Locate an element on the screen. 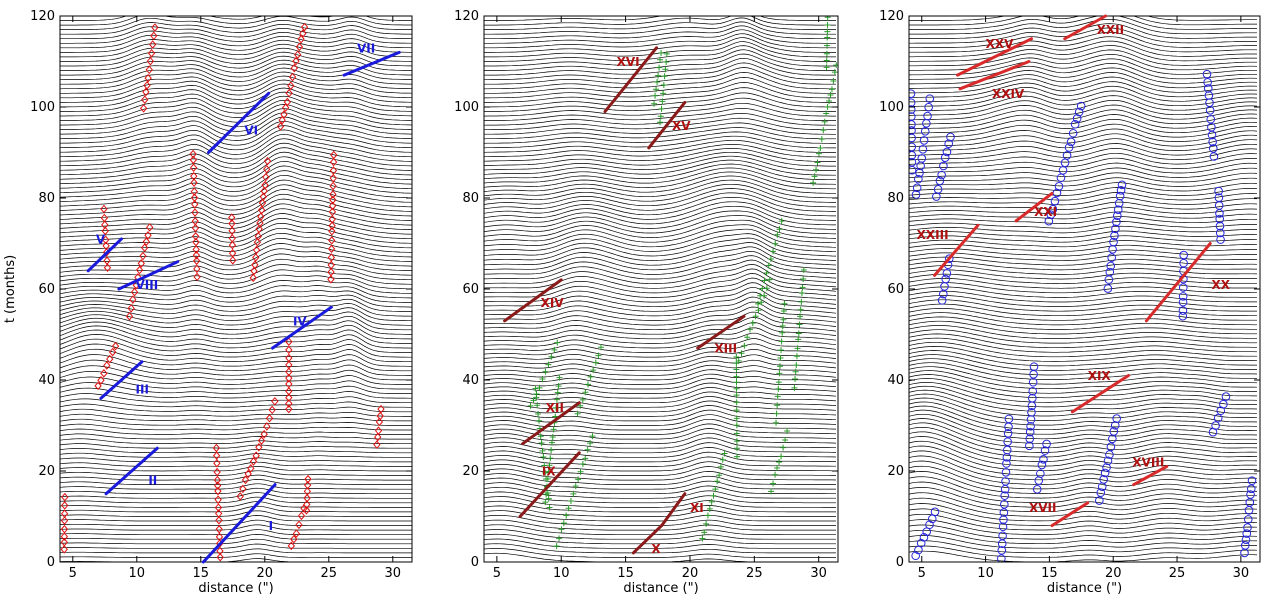 The height and width of the screenshot is (599, 1262). segment-label-ii: II is located at coordinates (152, 481).